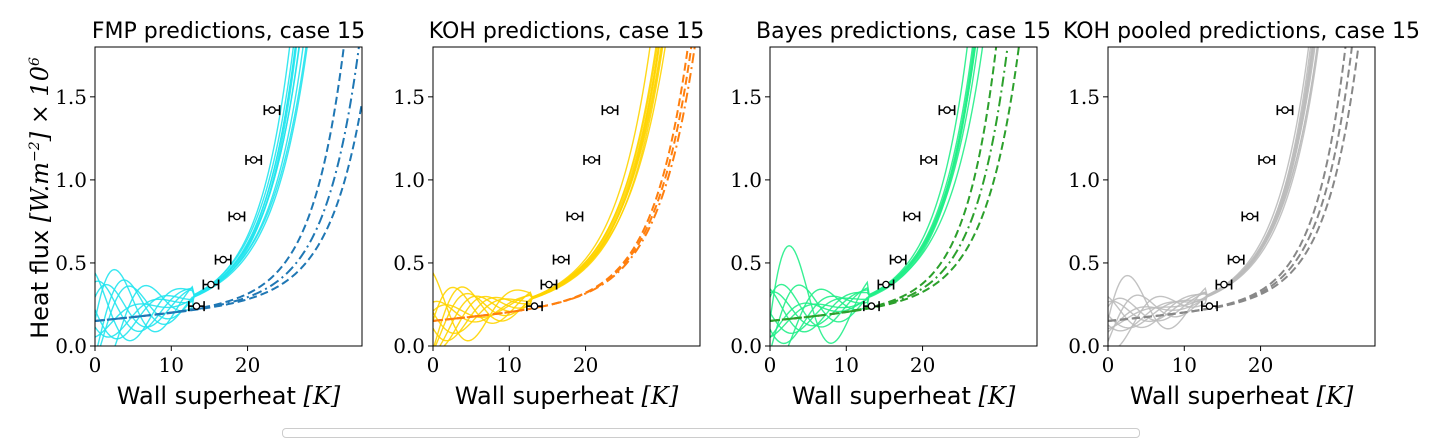  I want to click on chart-title: KOH predictions, case 15, so click(566, 31).